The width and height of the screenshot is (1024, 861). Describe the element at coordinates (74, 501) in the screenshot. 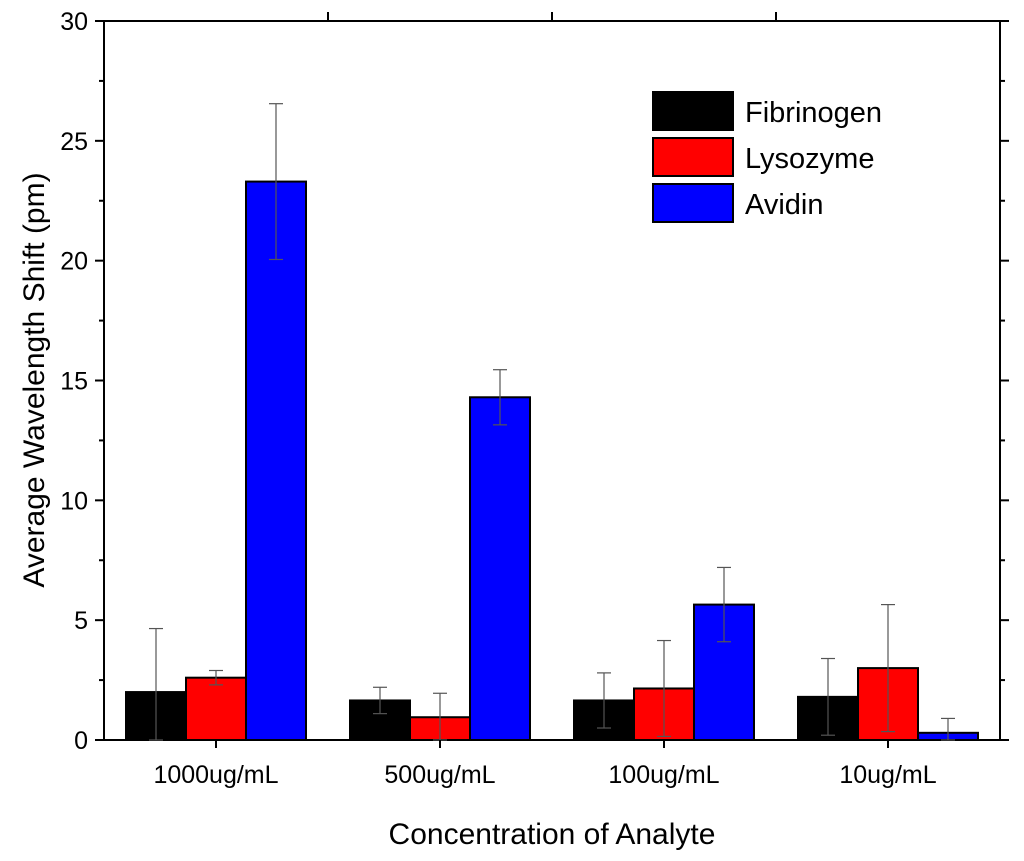

I see `y-tick-label: 10` at that location.